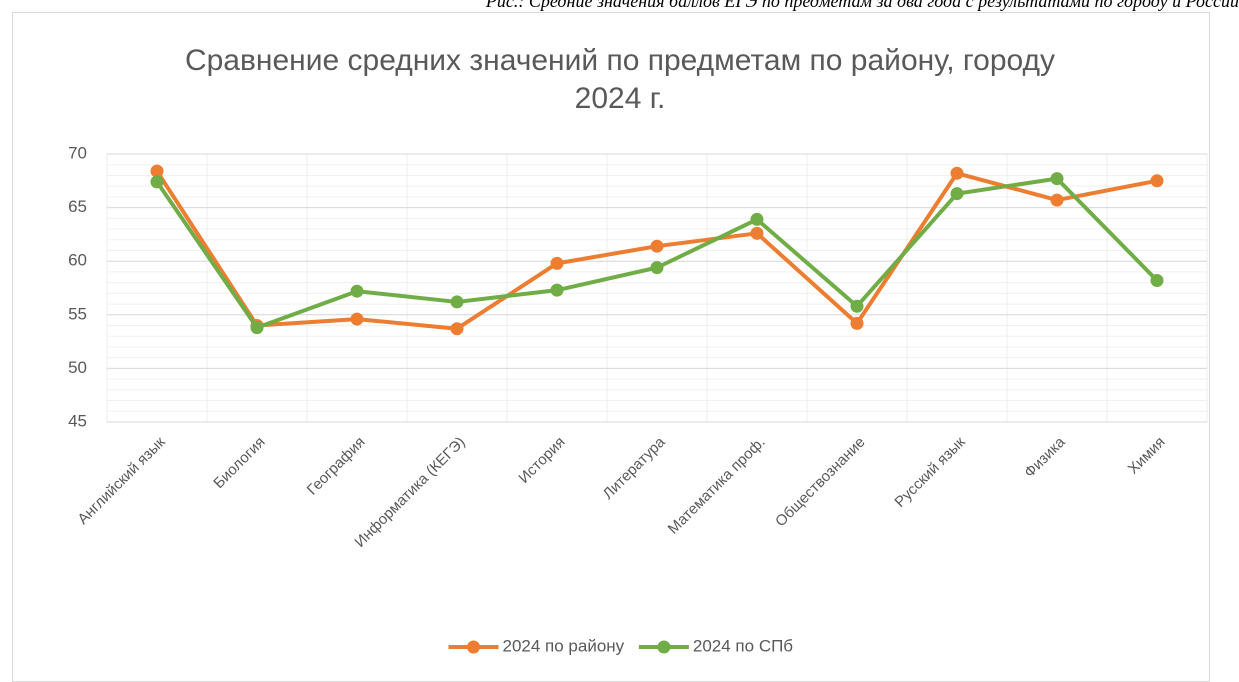 The width and height of the screenshot is (1239, 682). Describe the element at coordinates (930, 472) in the screenshot. I see `x-tick-label: Русский язык` at that location.